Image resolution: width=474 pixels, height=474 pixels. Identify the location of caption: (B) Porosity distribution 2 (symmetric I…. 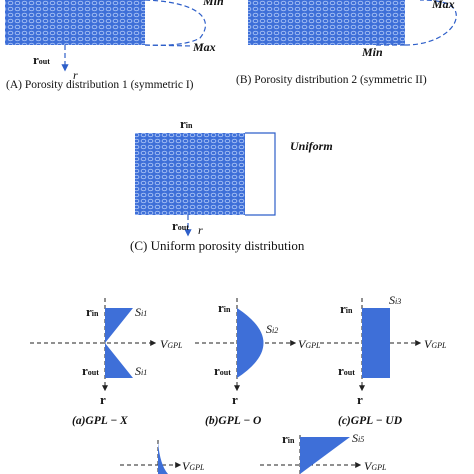
(331, 80).